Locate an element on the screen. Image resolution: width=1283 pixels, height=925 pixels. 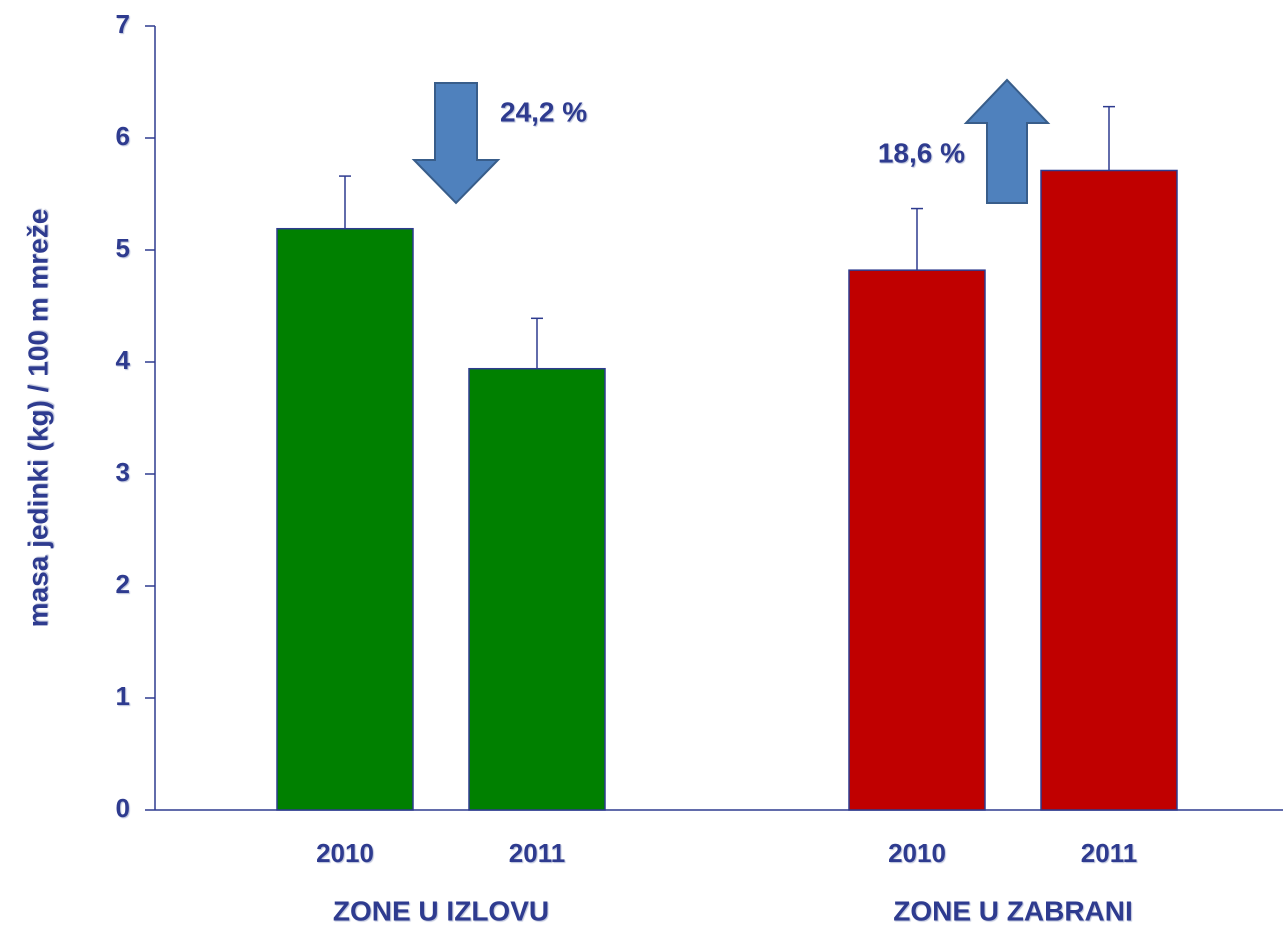
y-axis-title: masa jedinki (kg) / 100 m mreže is located at coordinates (37, 418).